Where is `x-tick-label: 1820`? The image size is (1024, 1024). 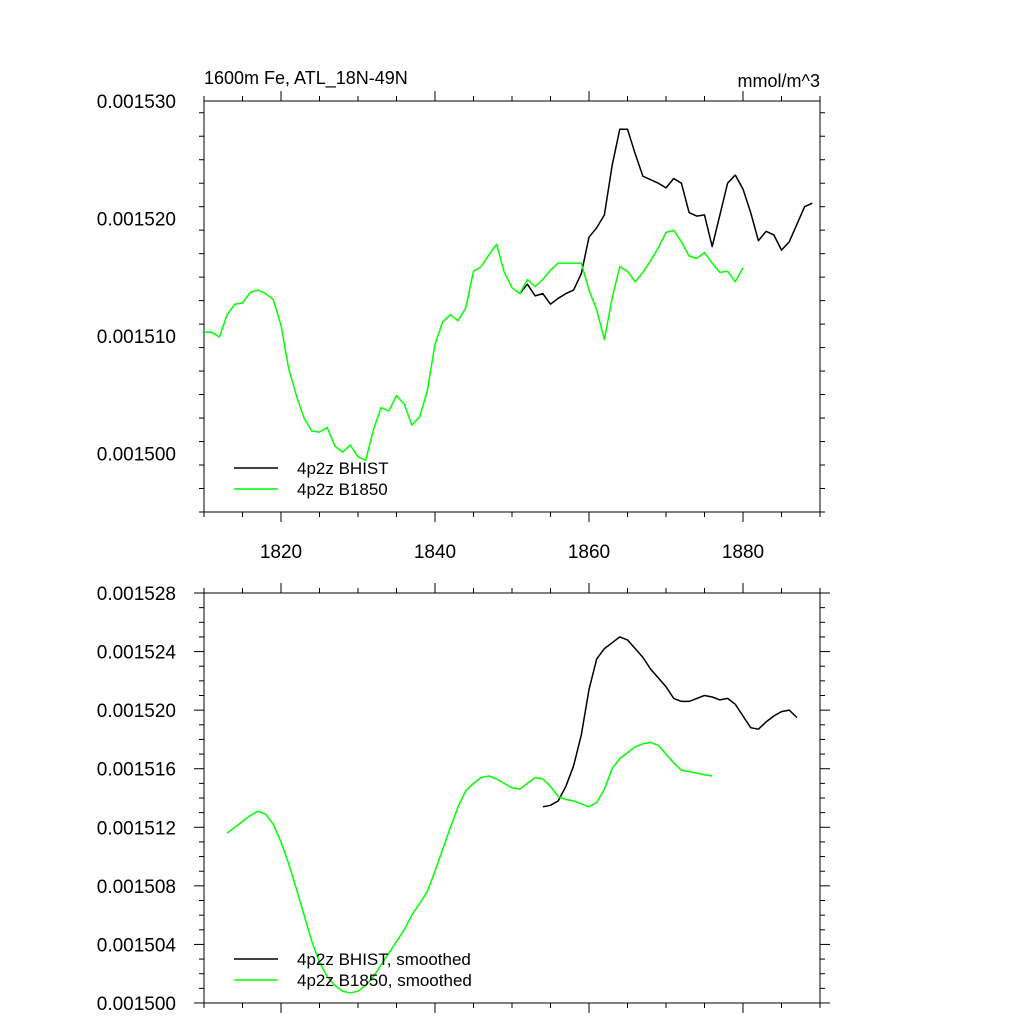
x-tick-label: 1820 is located at coordinates (281, 552).